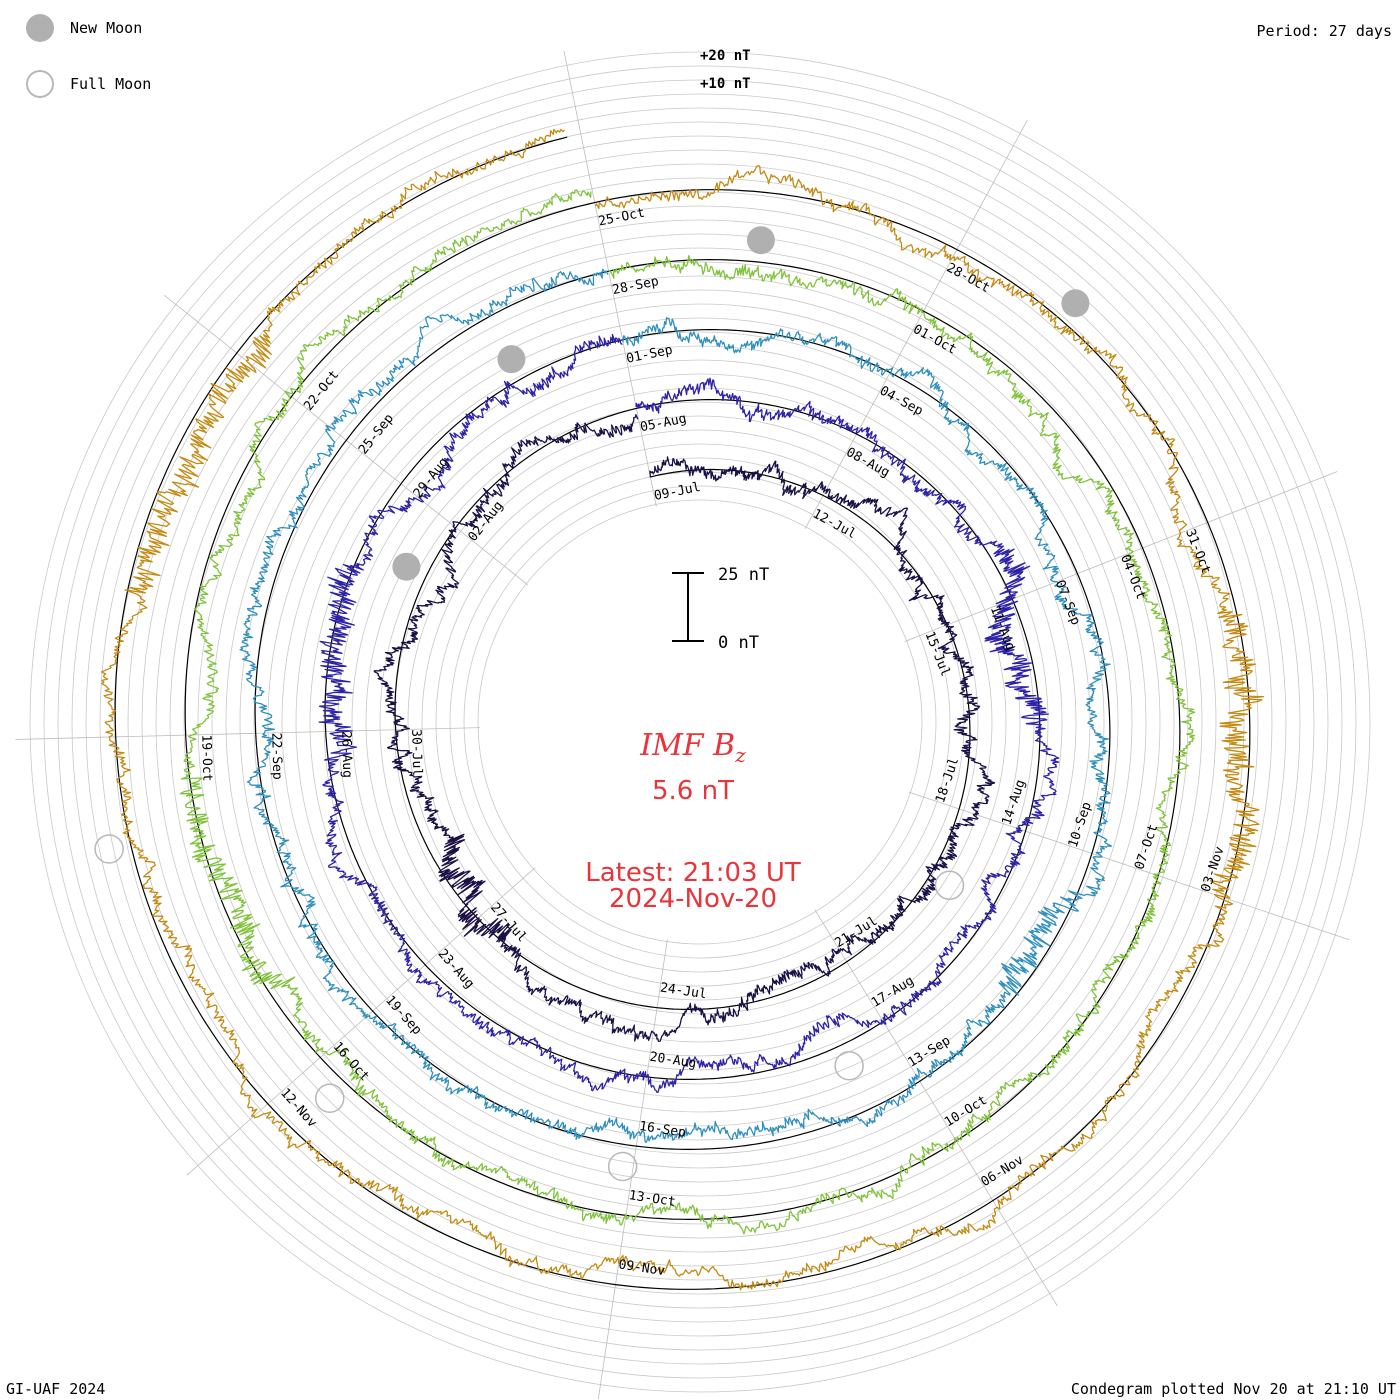 The width and height of the screenshot is (1400, 1400). Describe the element at coordinates (40, 28) in the screenshot. I see `new-moon-icon` at that location.